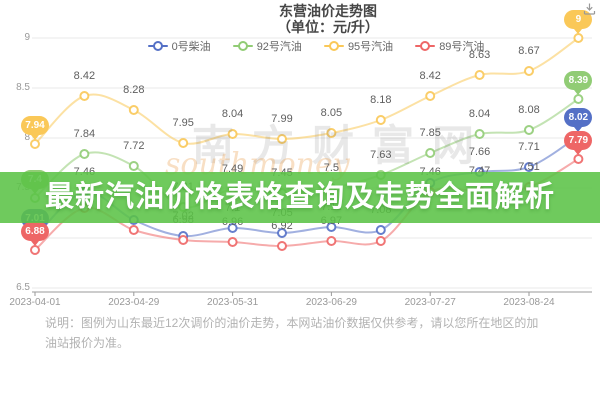 The image size is (600, 400). Describe the element at coordinates (183, 143) in the screenshot. I see `data-point-95号汽油-3` at that location.